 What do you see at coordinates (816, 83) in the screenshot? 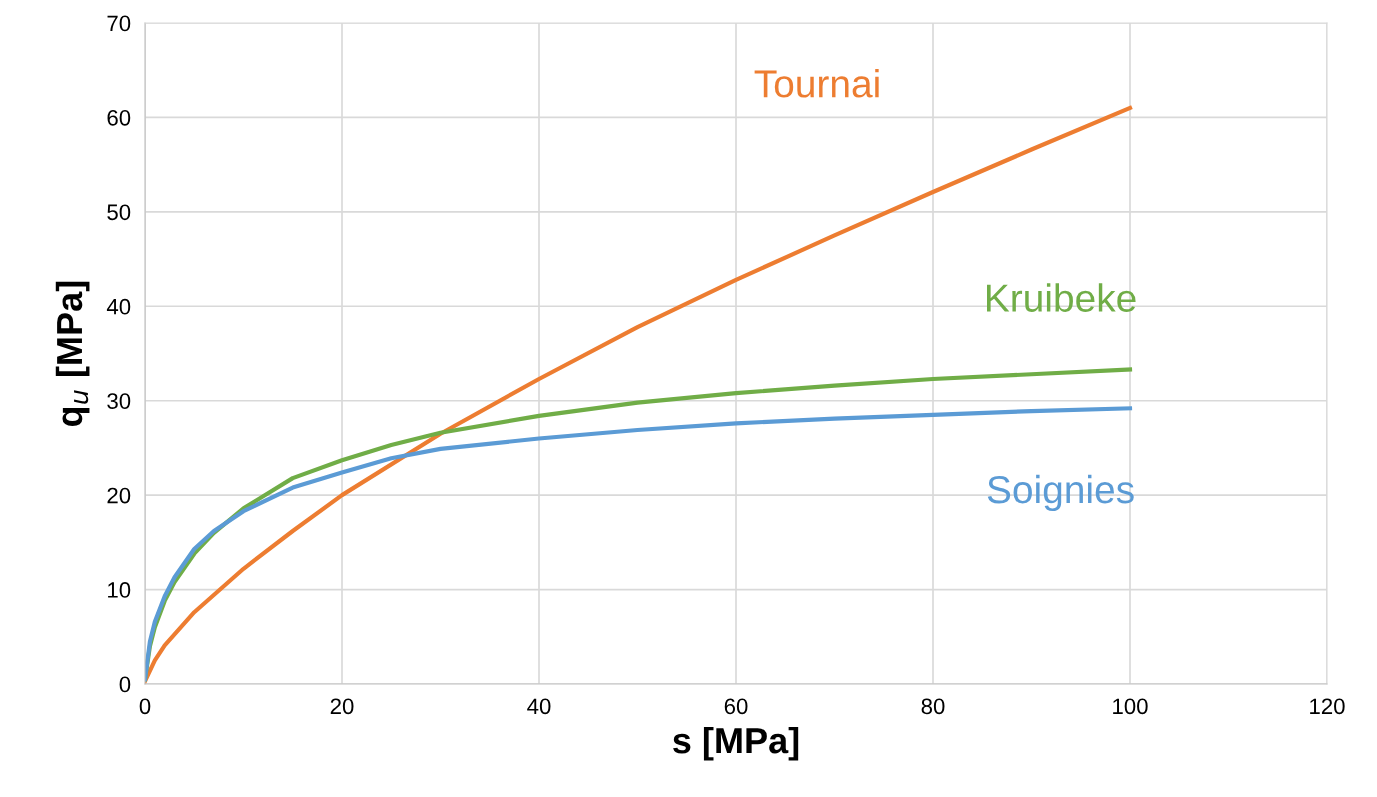
I see `text: Tournai` at bounding box center [816, 83].